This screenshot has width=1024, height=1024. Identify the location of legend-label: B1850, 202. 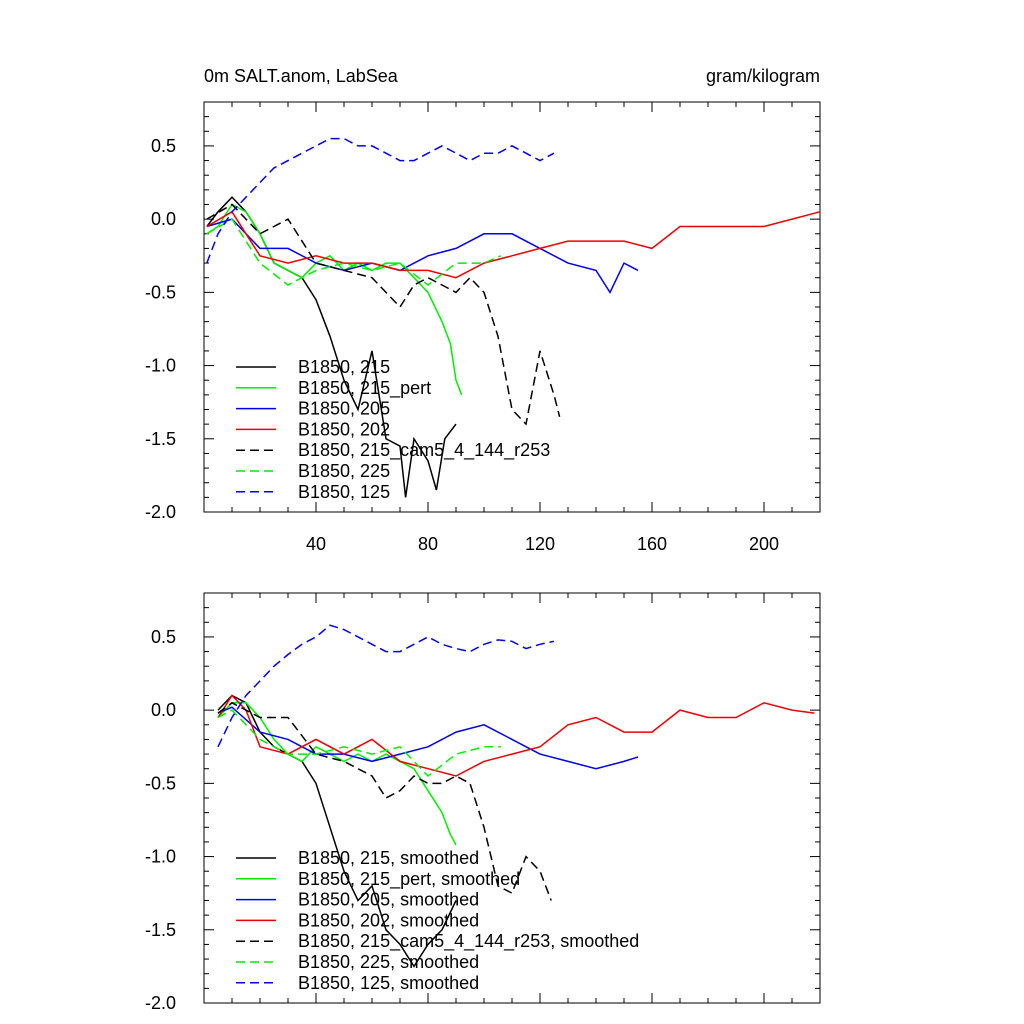
(344, 429).